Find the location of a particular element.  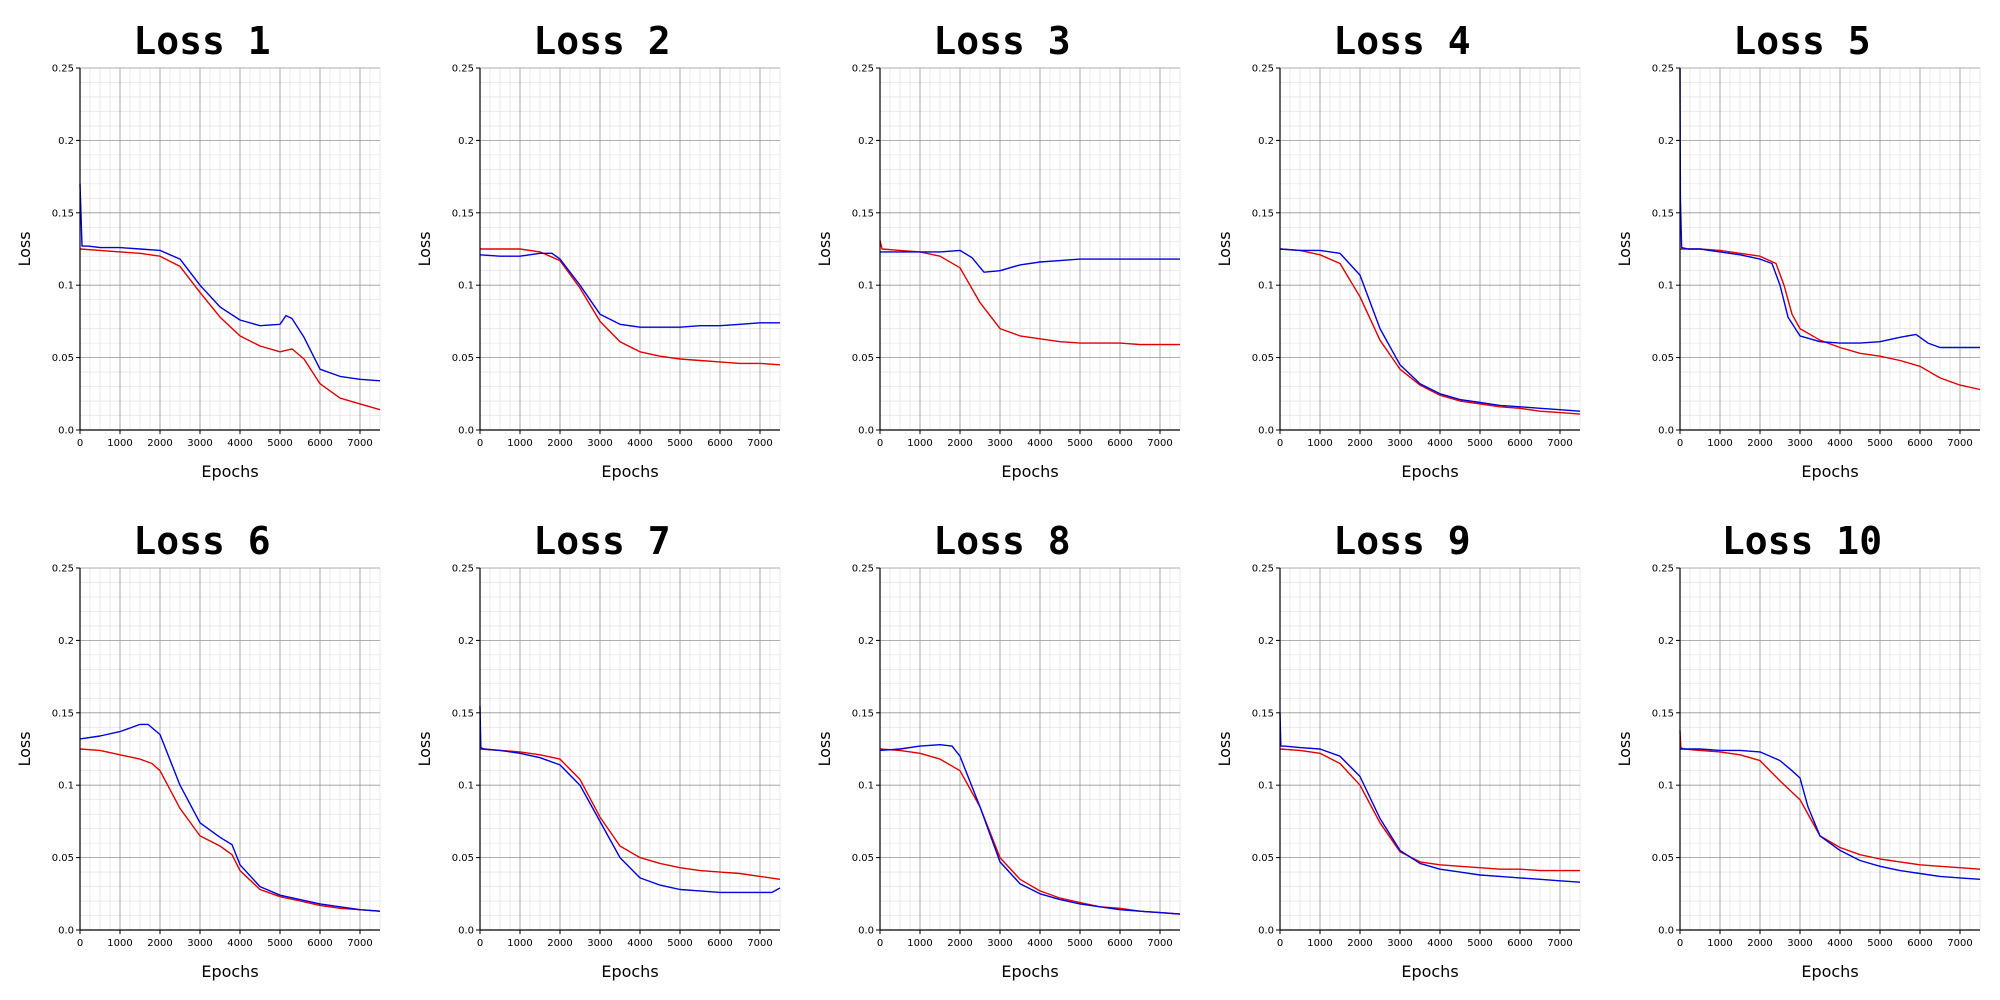

subplot-title: Loss 6 is located at coordinates (201, 541).